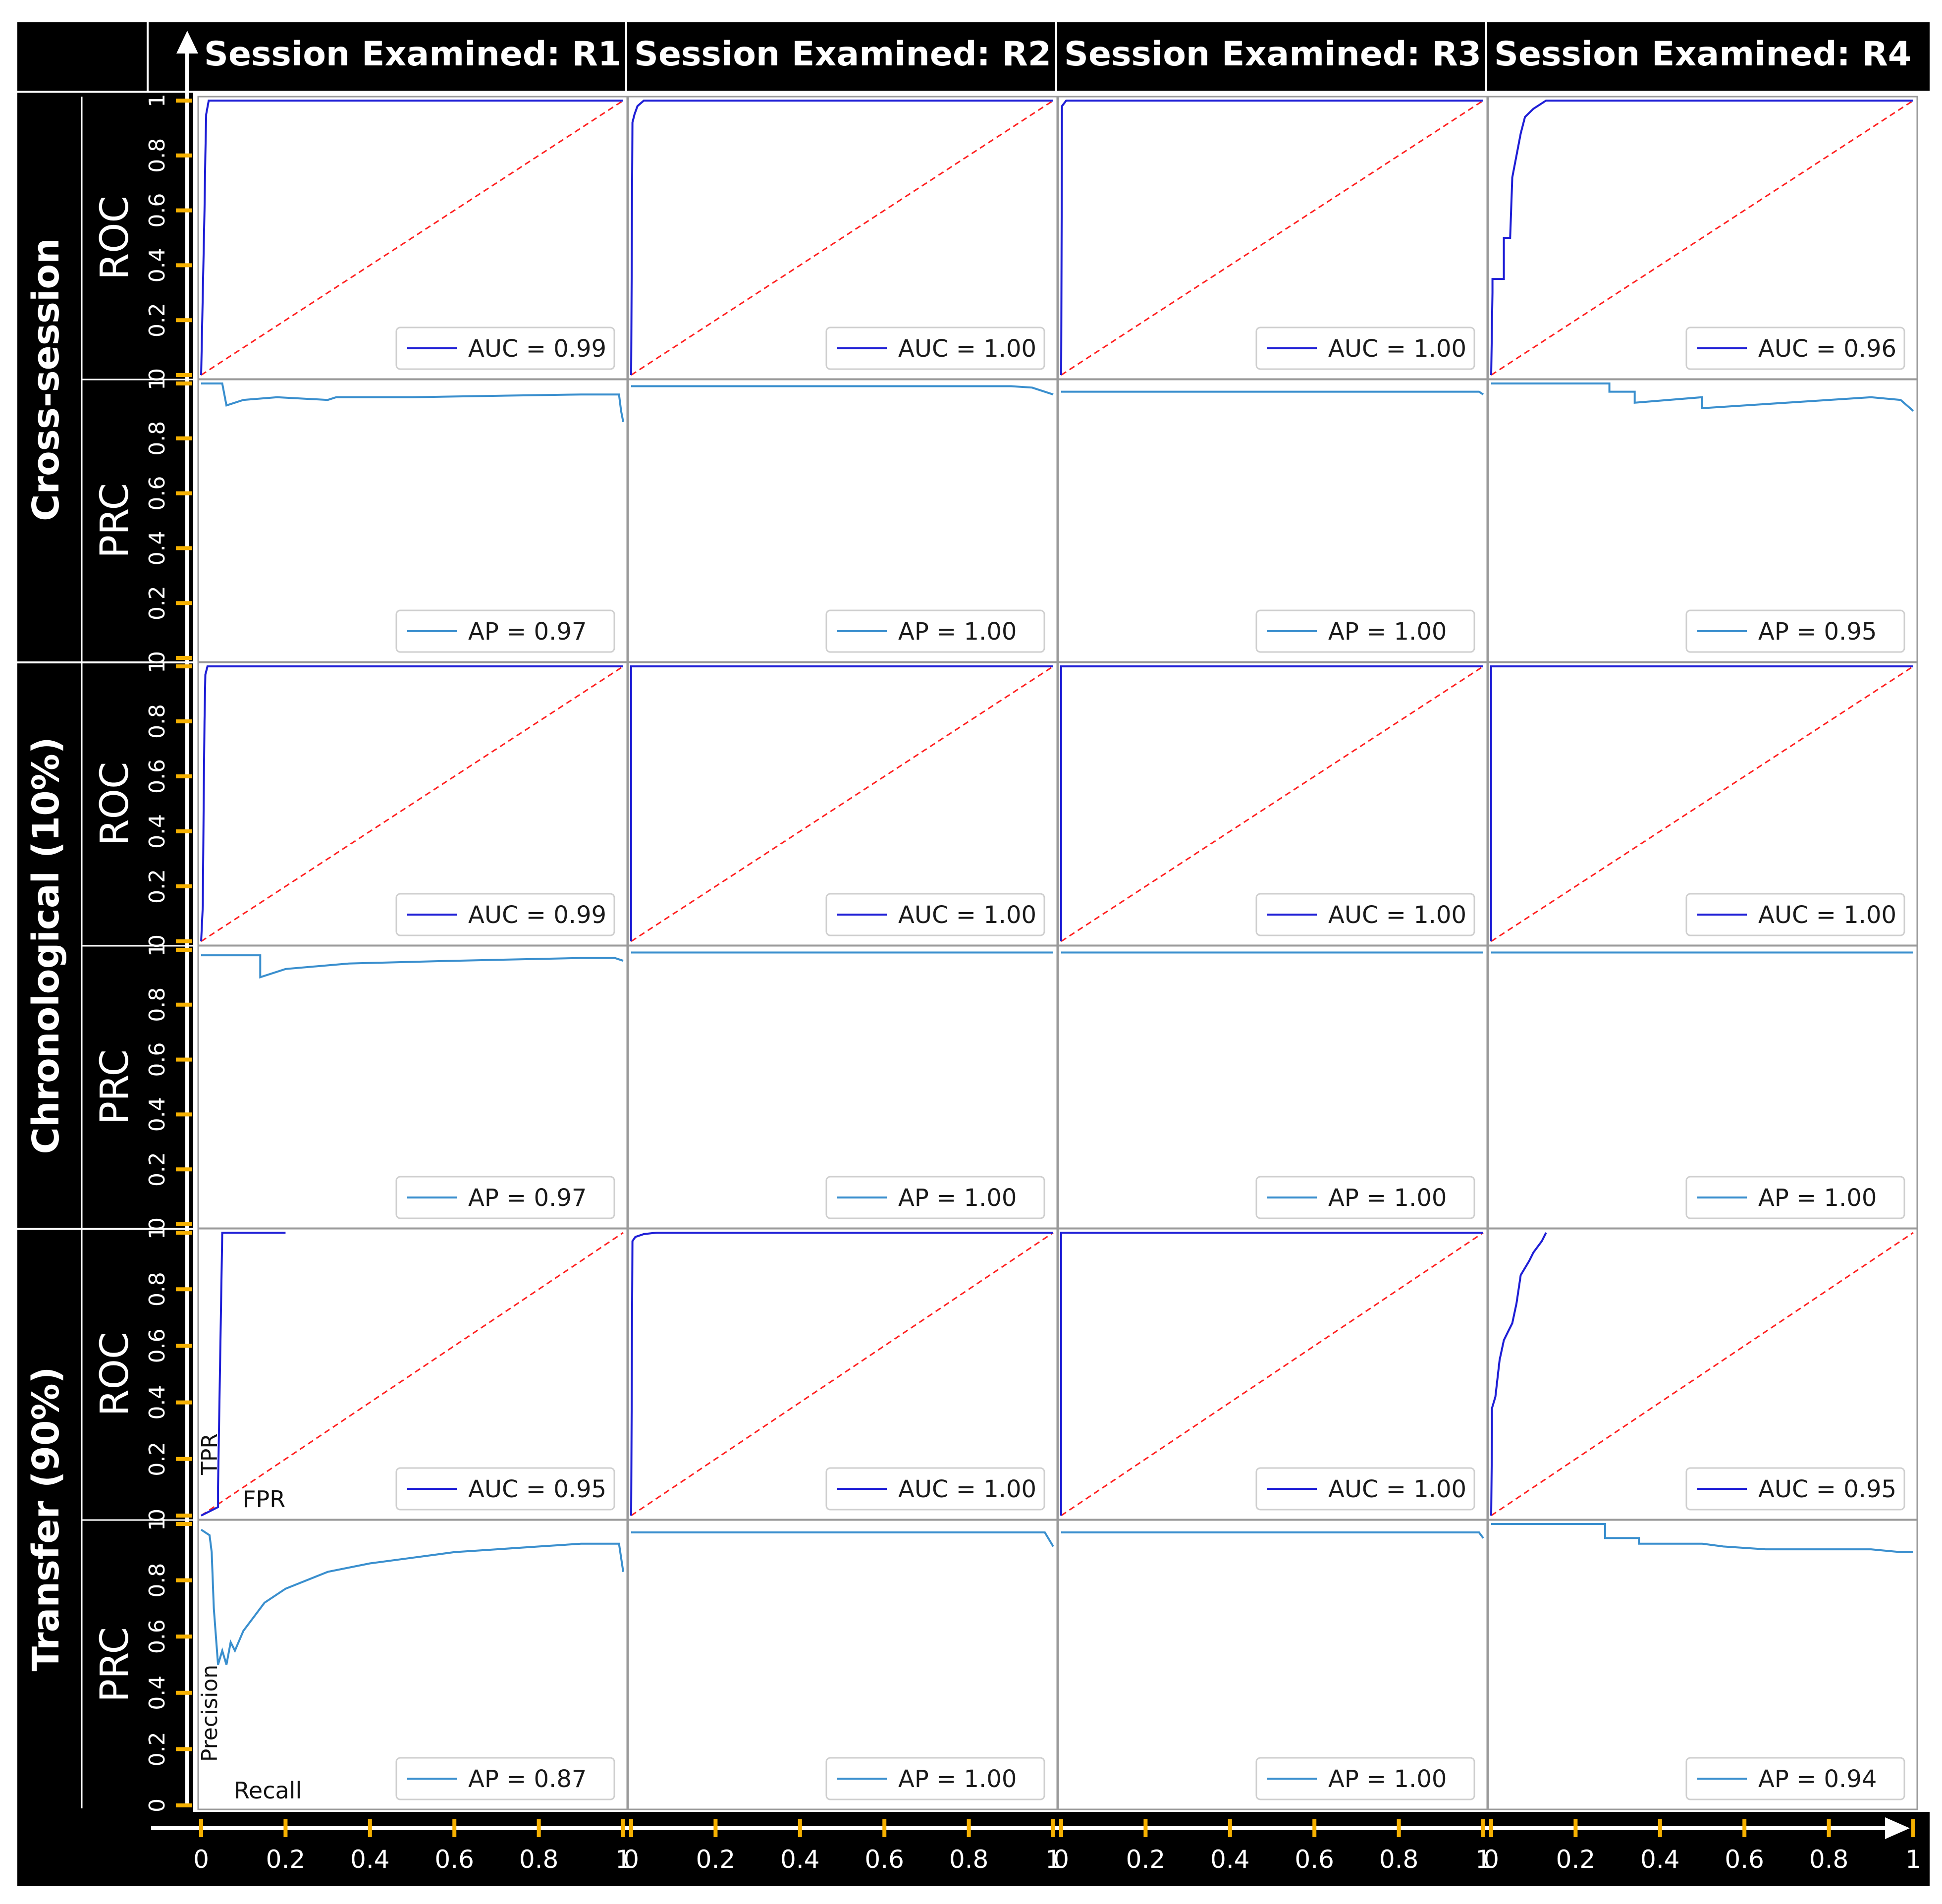  I want to click on x-tick-label: 0.2, so click(716, 1860).